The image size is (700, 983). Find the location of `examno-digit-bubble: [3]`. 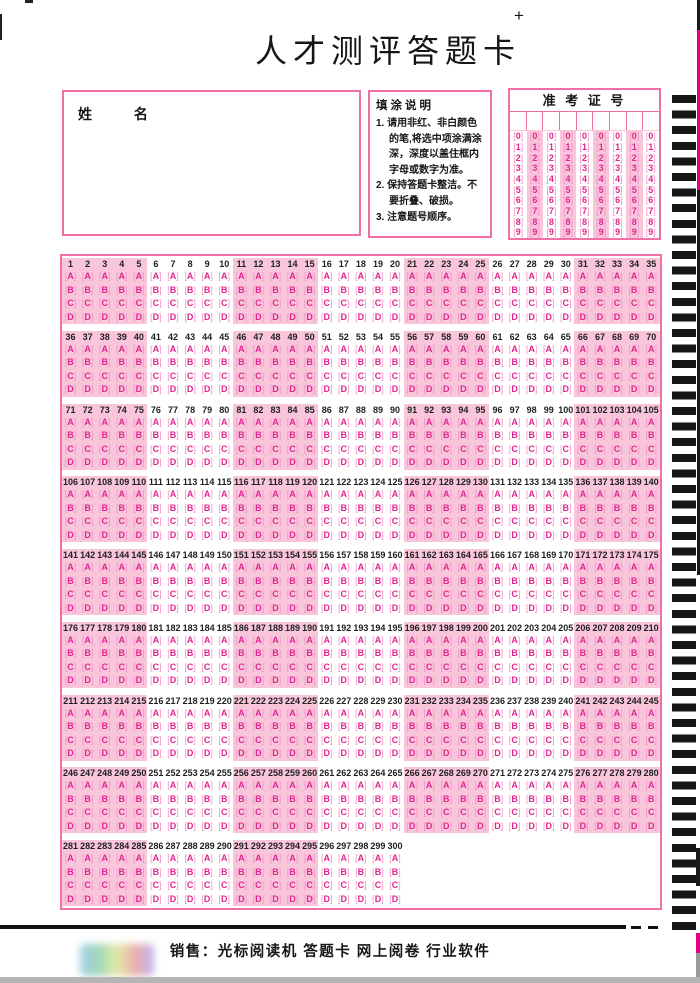

examno-digit-bubble: [3] is located at coordinates (601, 168).